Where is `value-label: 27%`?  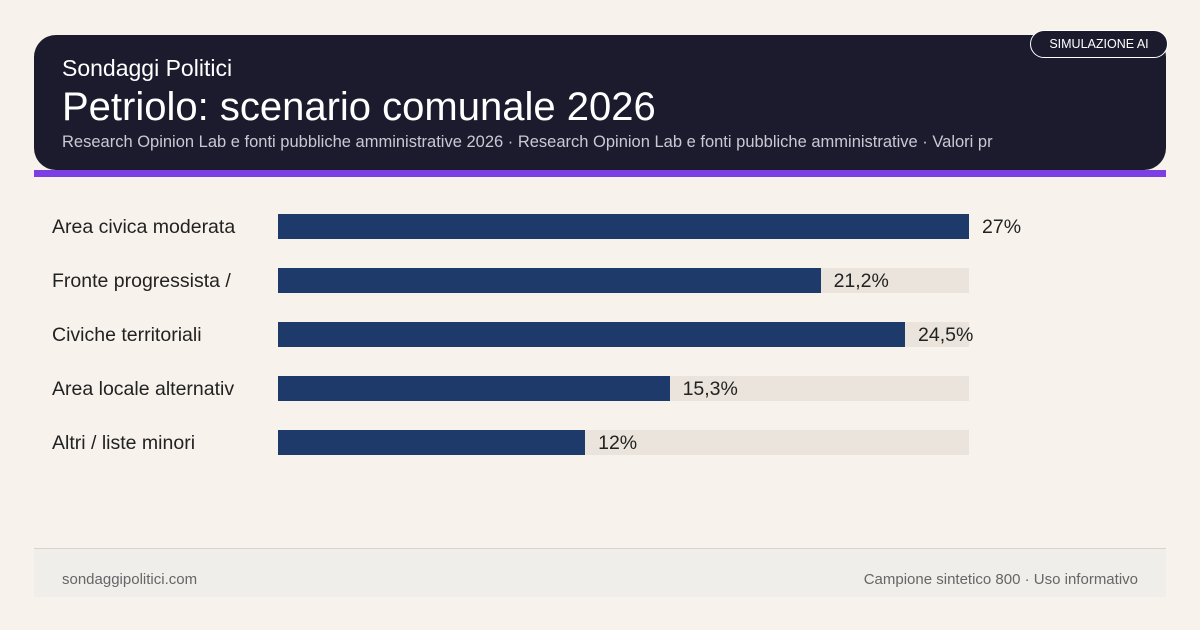
value-label: 27% is located at coordinates (1002, 227).